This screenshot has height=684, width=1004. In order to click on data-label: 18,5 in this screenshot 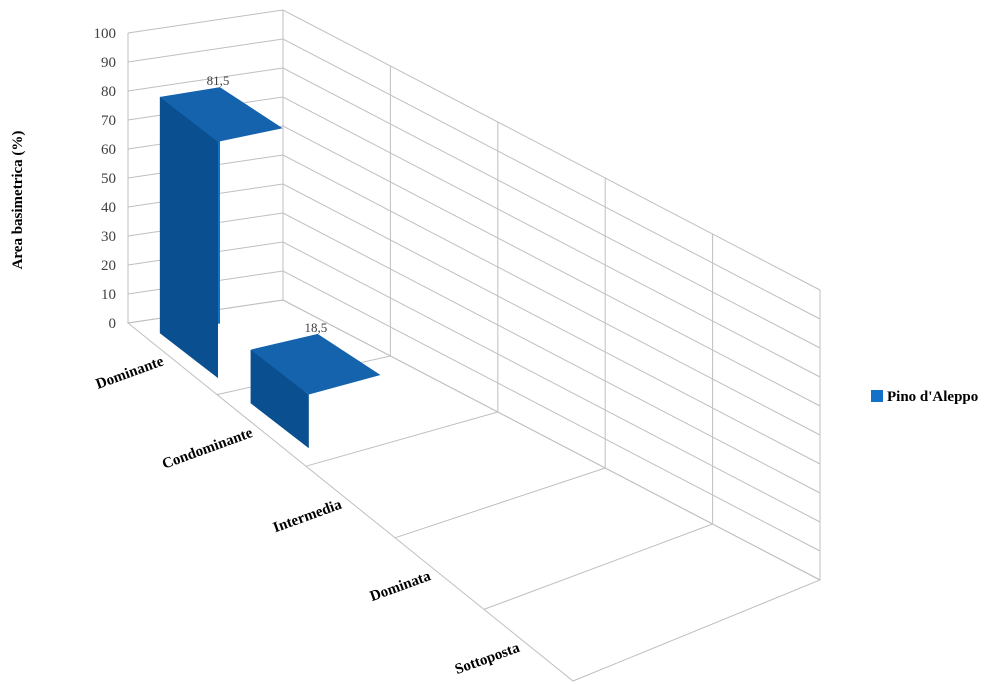, I will do `click(315, 327)`.